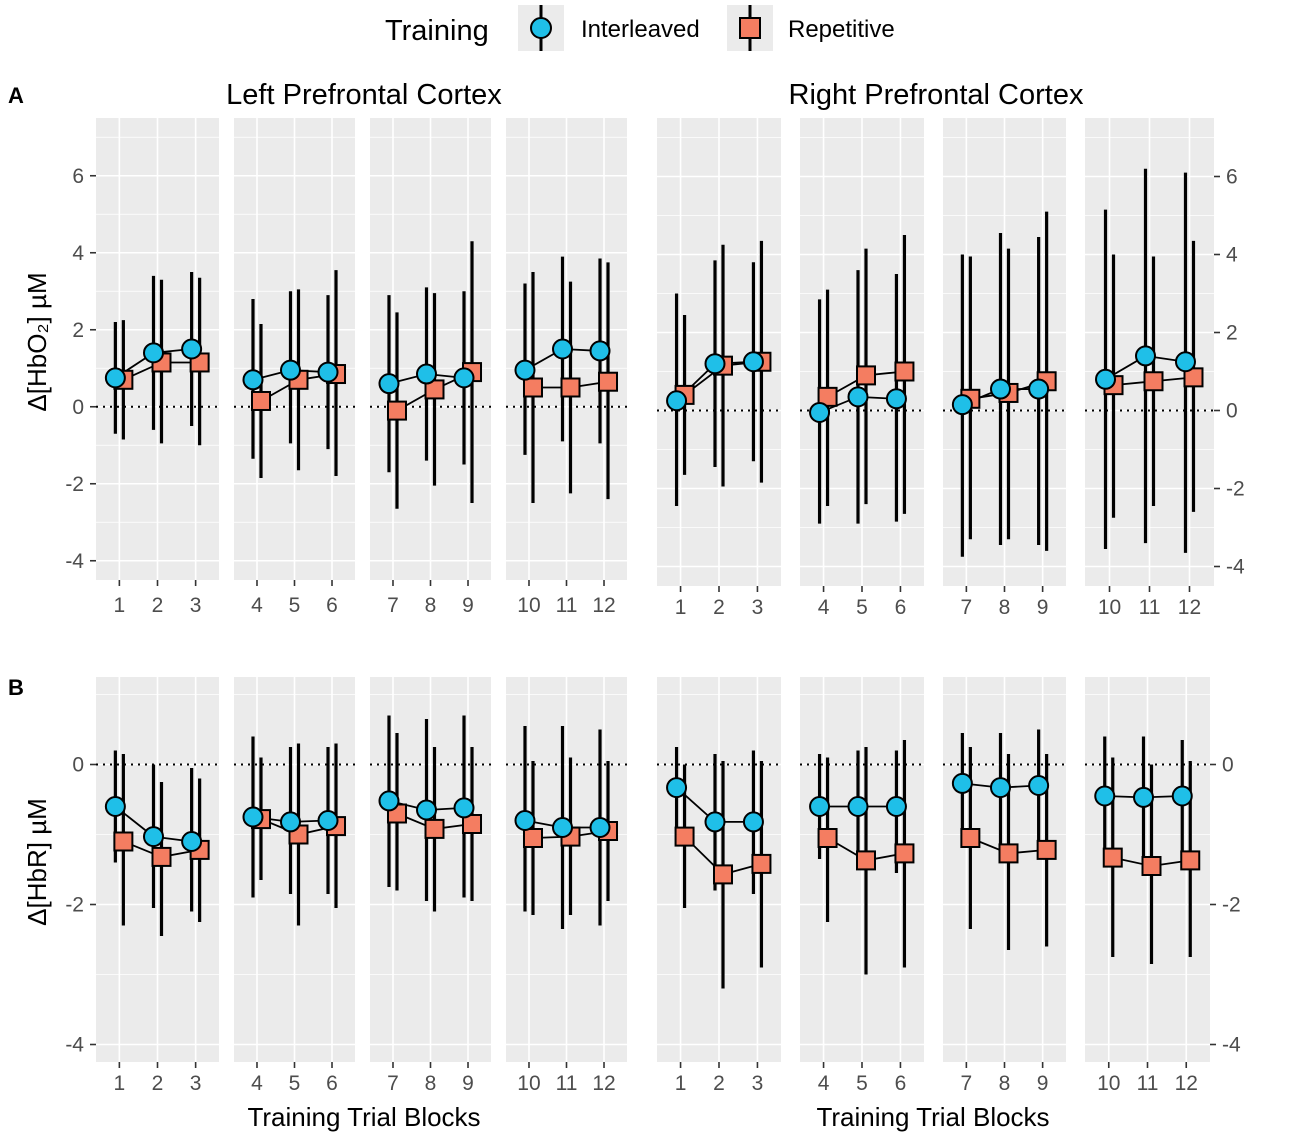 The height and width of the screenshot is (1137, 1300). Describe the element at coordinates (16, 687) in the screenshot. I see `panel-label-b: B` at that location.